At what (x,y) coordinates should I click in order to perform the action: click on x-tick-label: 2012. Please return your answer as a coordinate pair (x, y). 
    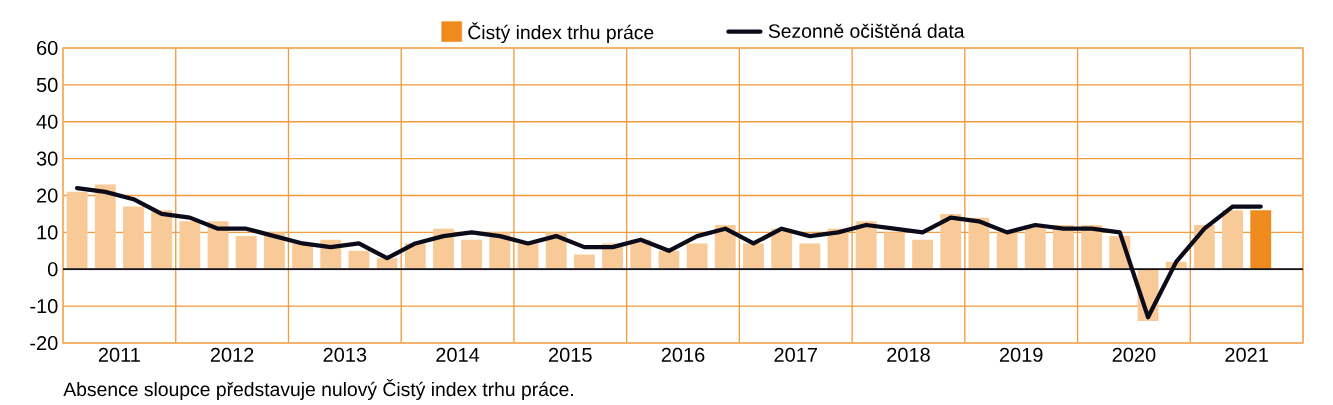
    Looking at the image, I should click on (232, 354).